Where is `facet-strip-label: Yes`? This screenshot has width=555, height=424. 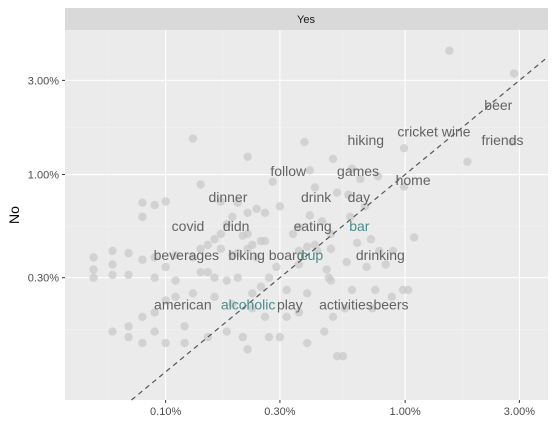
facet-strip-label: Yes is located at coordinates (306, 20).